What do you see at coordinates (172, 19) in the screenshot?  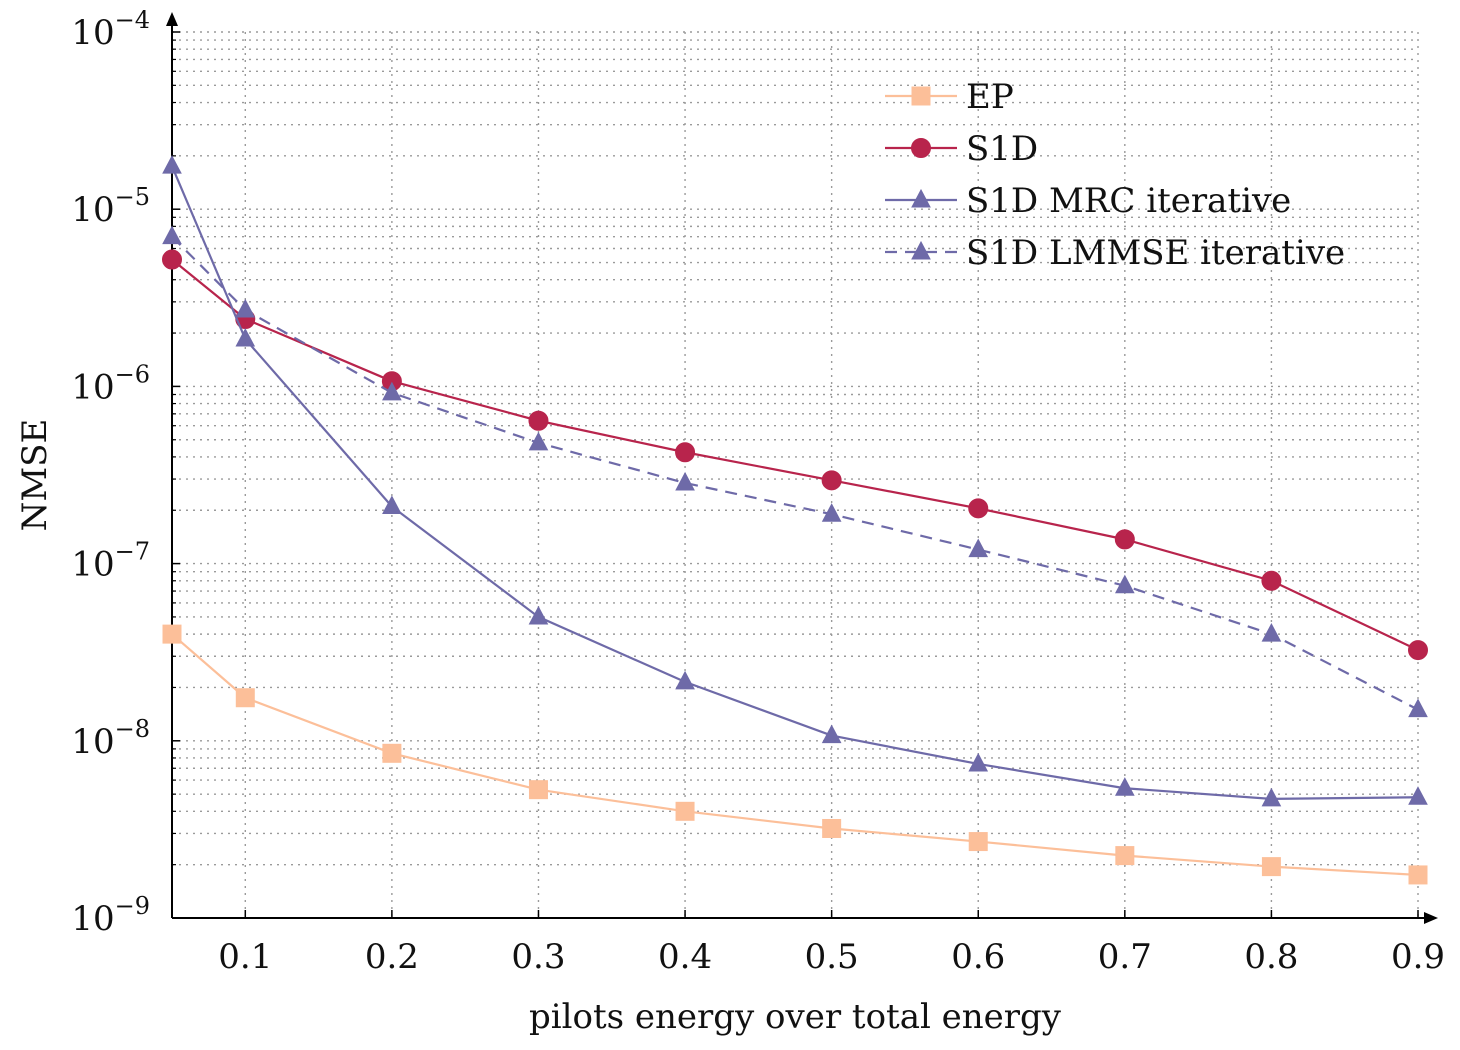 I see `y-axis-arrow` at bounding box center [172, 19].